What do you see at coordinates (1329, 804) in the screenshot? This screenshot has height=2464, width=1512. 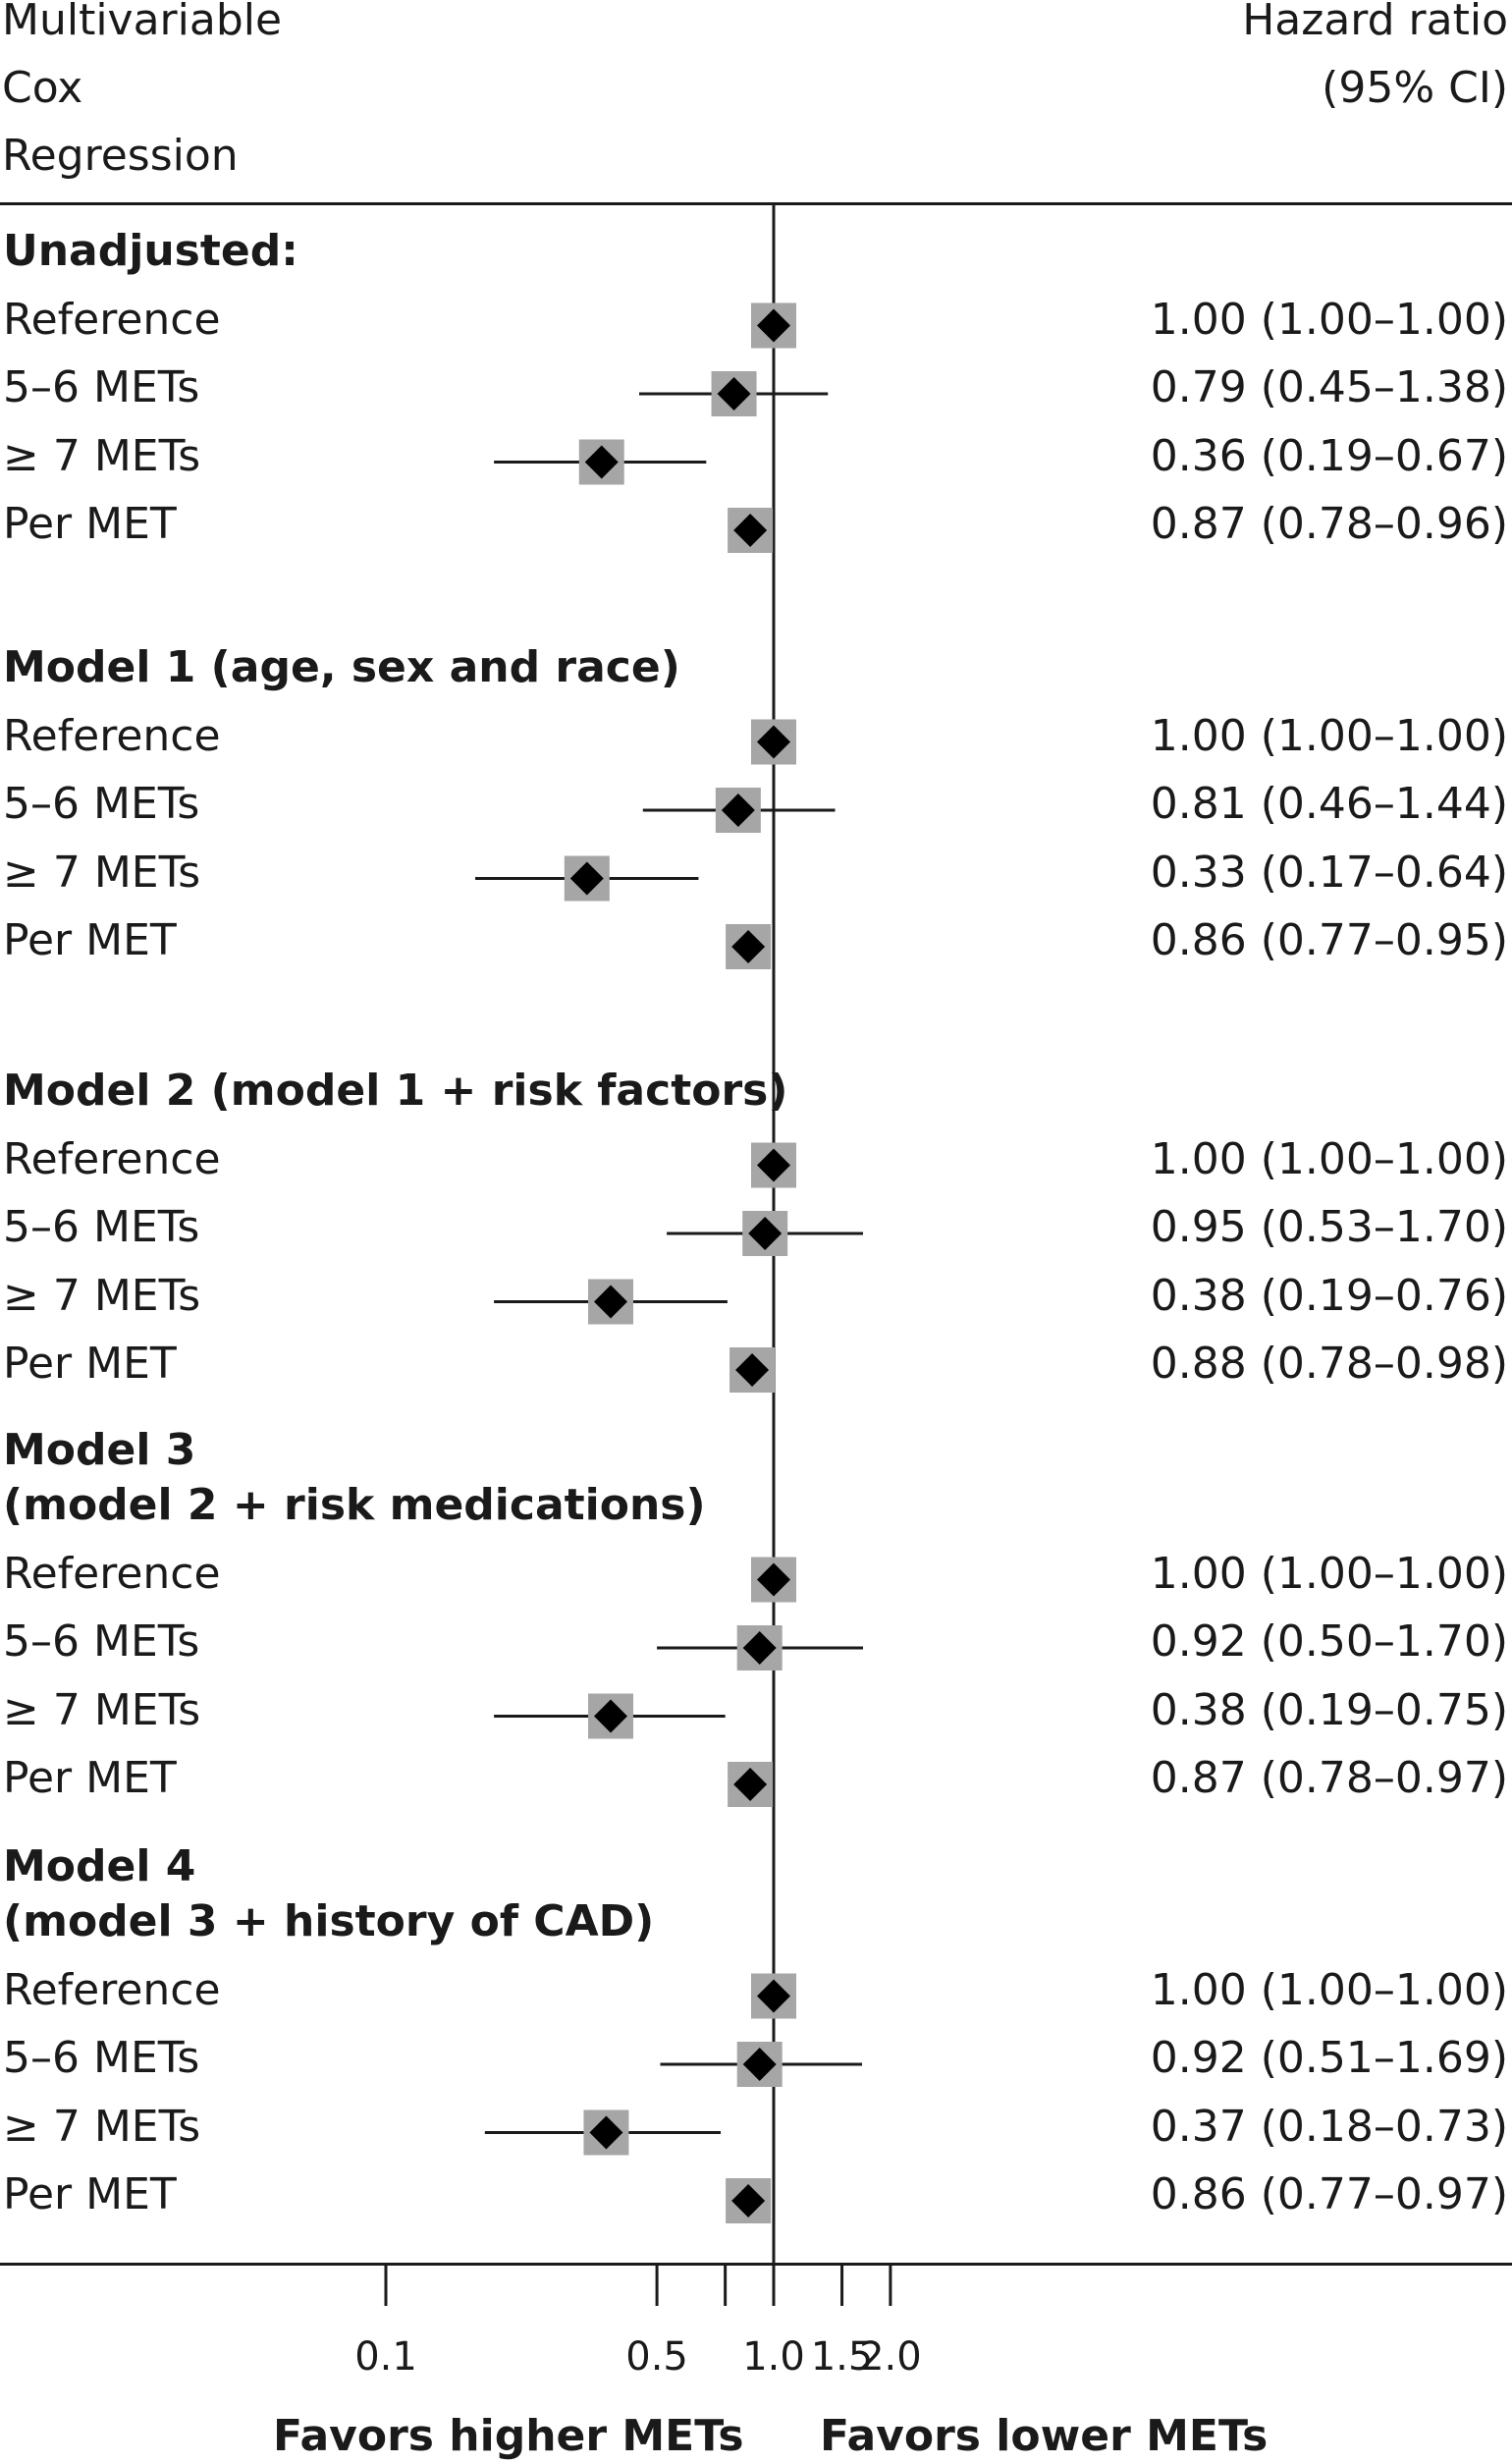 I see `hazard-ratio-value: 0.81 (0.46–1.44)` at bounding box center [1329, 804].